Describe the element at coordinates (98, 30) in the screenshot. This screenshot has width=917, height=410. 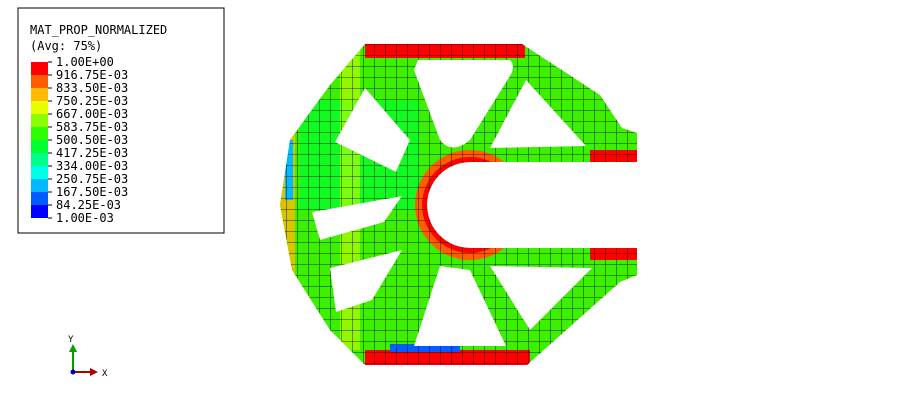
I see `legend-title: MAT_PROP_NORMALIZED` at that location.